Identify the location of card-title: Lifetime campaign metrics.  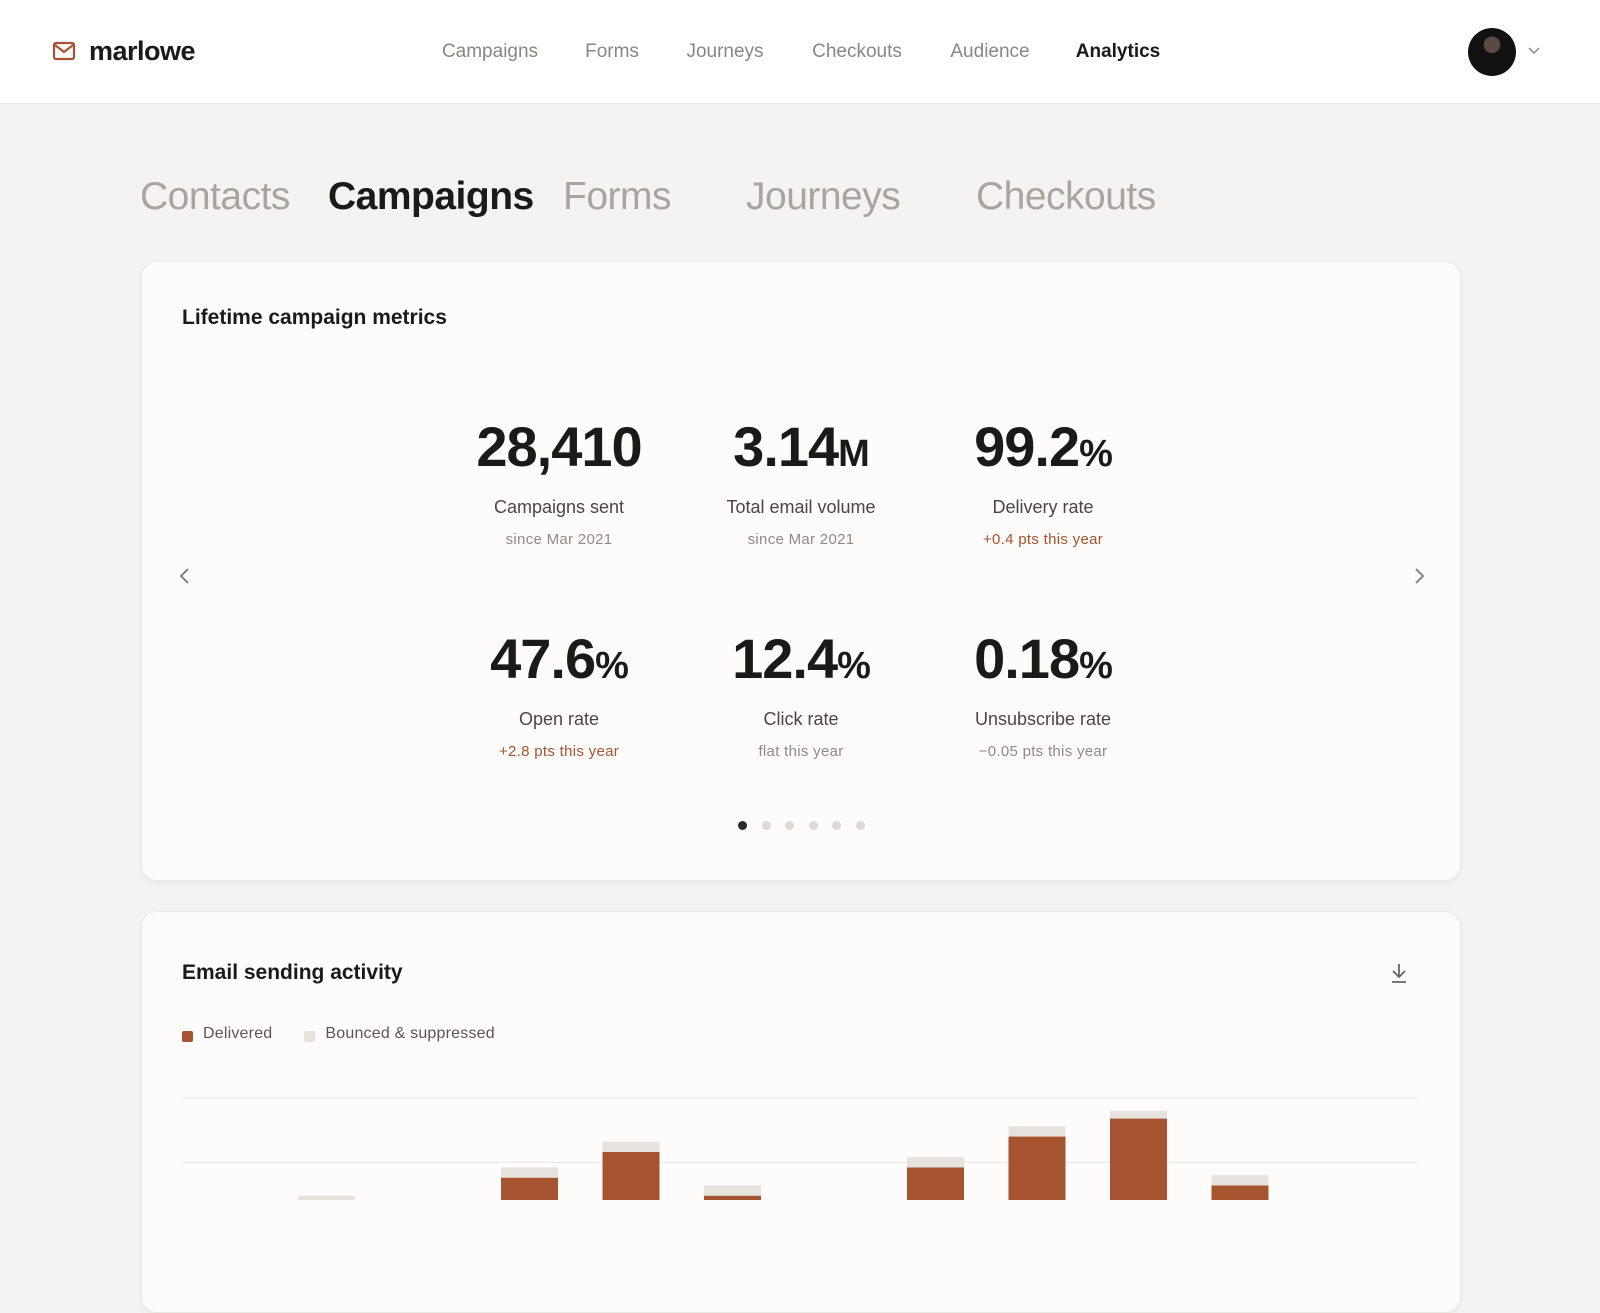
(314, 317).